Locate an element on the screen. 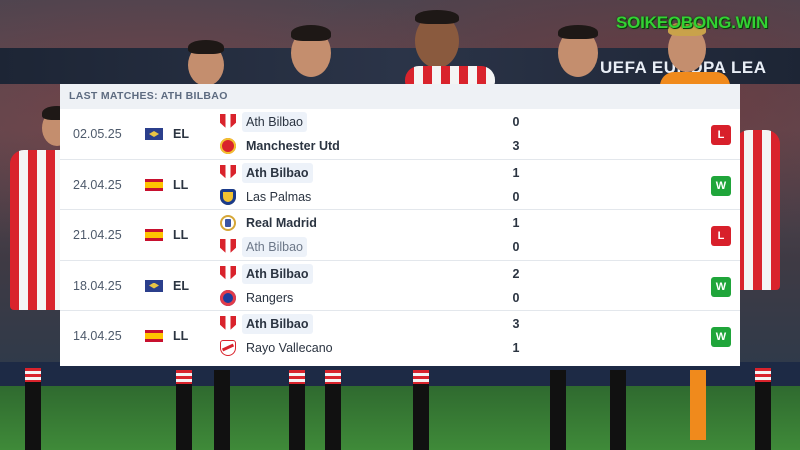  home-score: 2 is located at coordinates (516, 273).